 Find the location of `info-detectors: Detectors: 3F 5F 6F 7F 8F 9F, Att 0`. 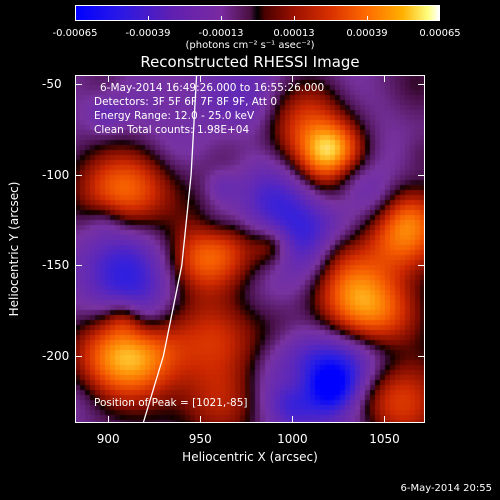

info-detectors: Detectors: 3F 5F 6F 7F 8F 9F, Att 0 is located at coordinates (186, 102).